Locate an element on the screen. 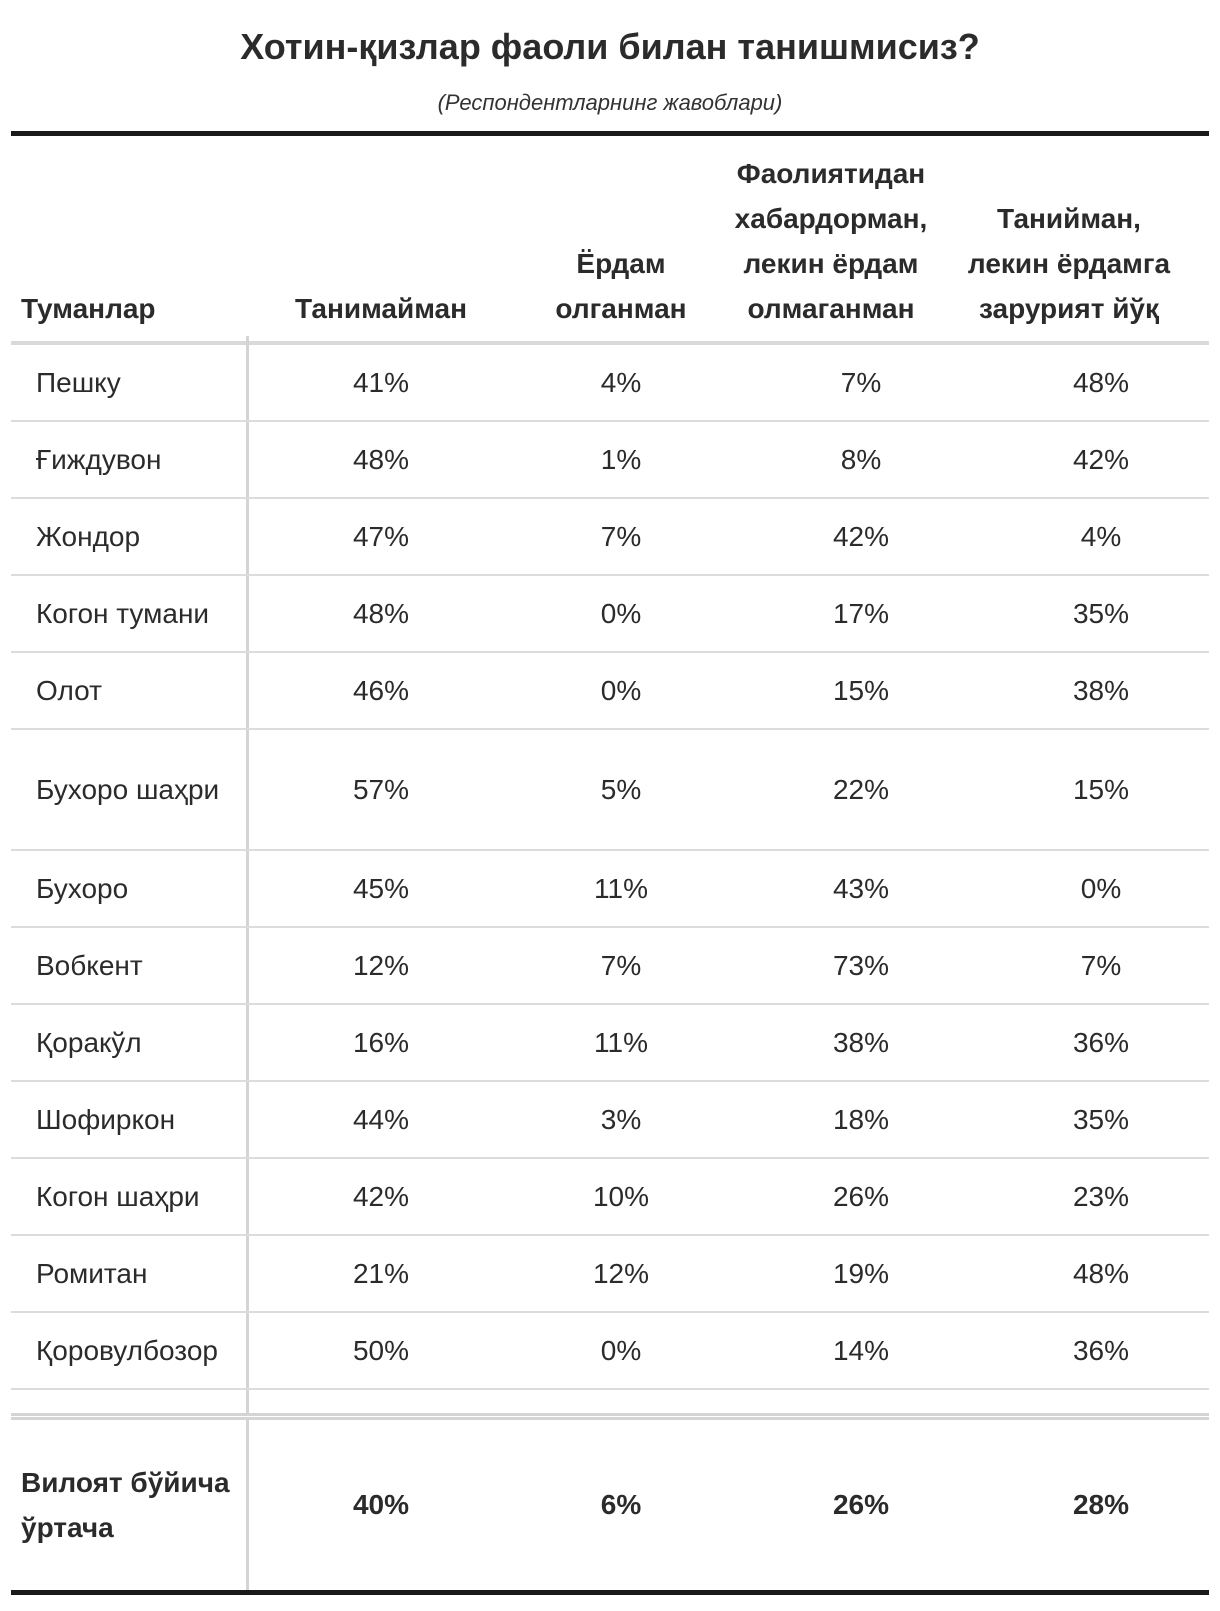 The height and width of the screenshot is (1611, 1220). table-row: Ромитан 21% 12% 19% 48% is located at coordinates (610, 1274).